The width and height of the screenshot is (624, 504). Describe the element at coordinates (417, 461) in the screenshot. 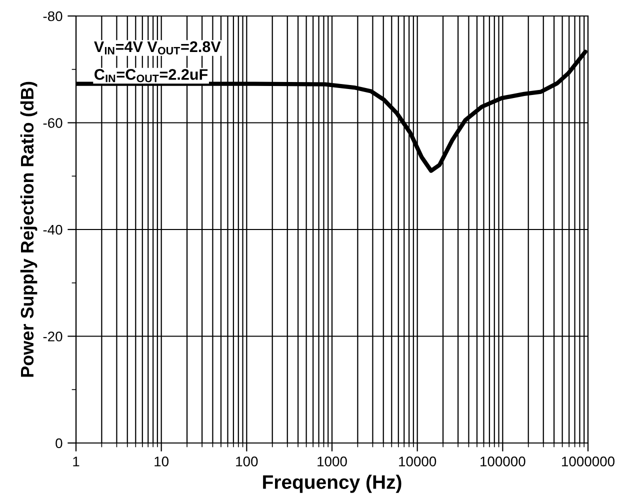

I see `x-tick-label: 10000` at that location.